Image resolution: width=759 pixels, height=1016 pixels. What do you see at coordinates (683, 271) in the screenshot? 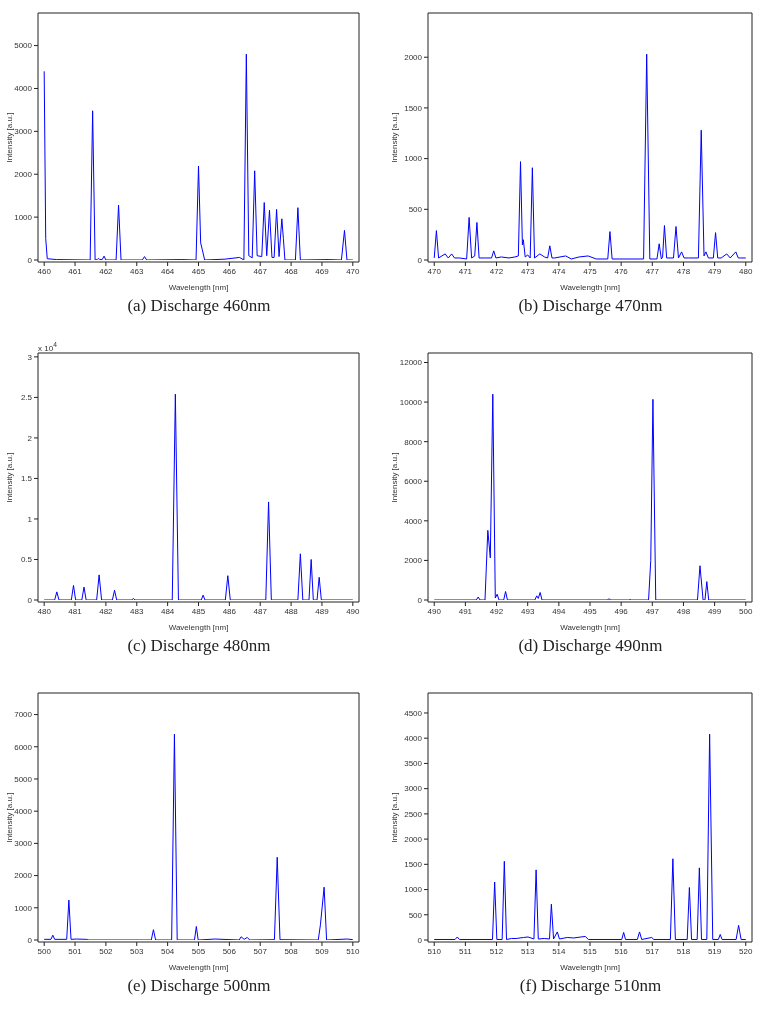
I see `x-tick-label: 478` at bounding box center [683, 271].